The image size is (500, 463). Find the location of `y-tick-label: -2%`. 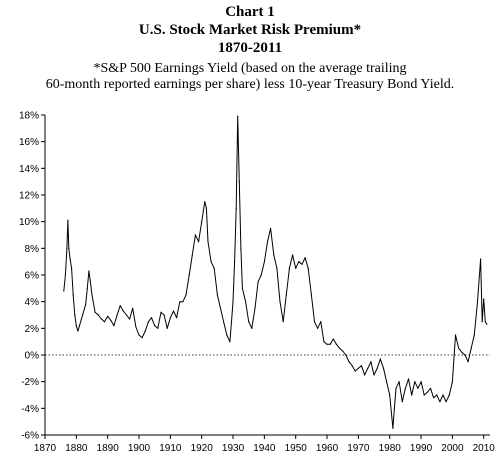

y-tick-label: -2% is located at coordinates (30, 382).